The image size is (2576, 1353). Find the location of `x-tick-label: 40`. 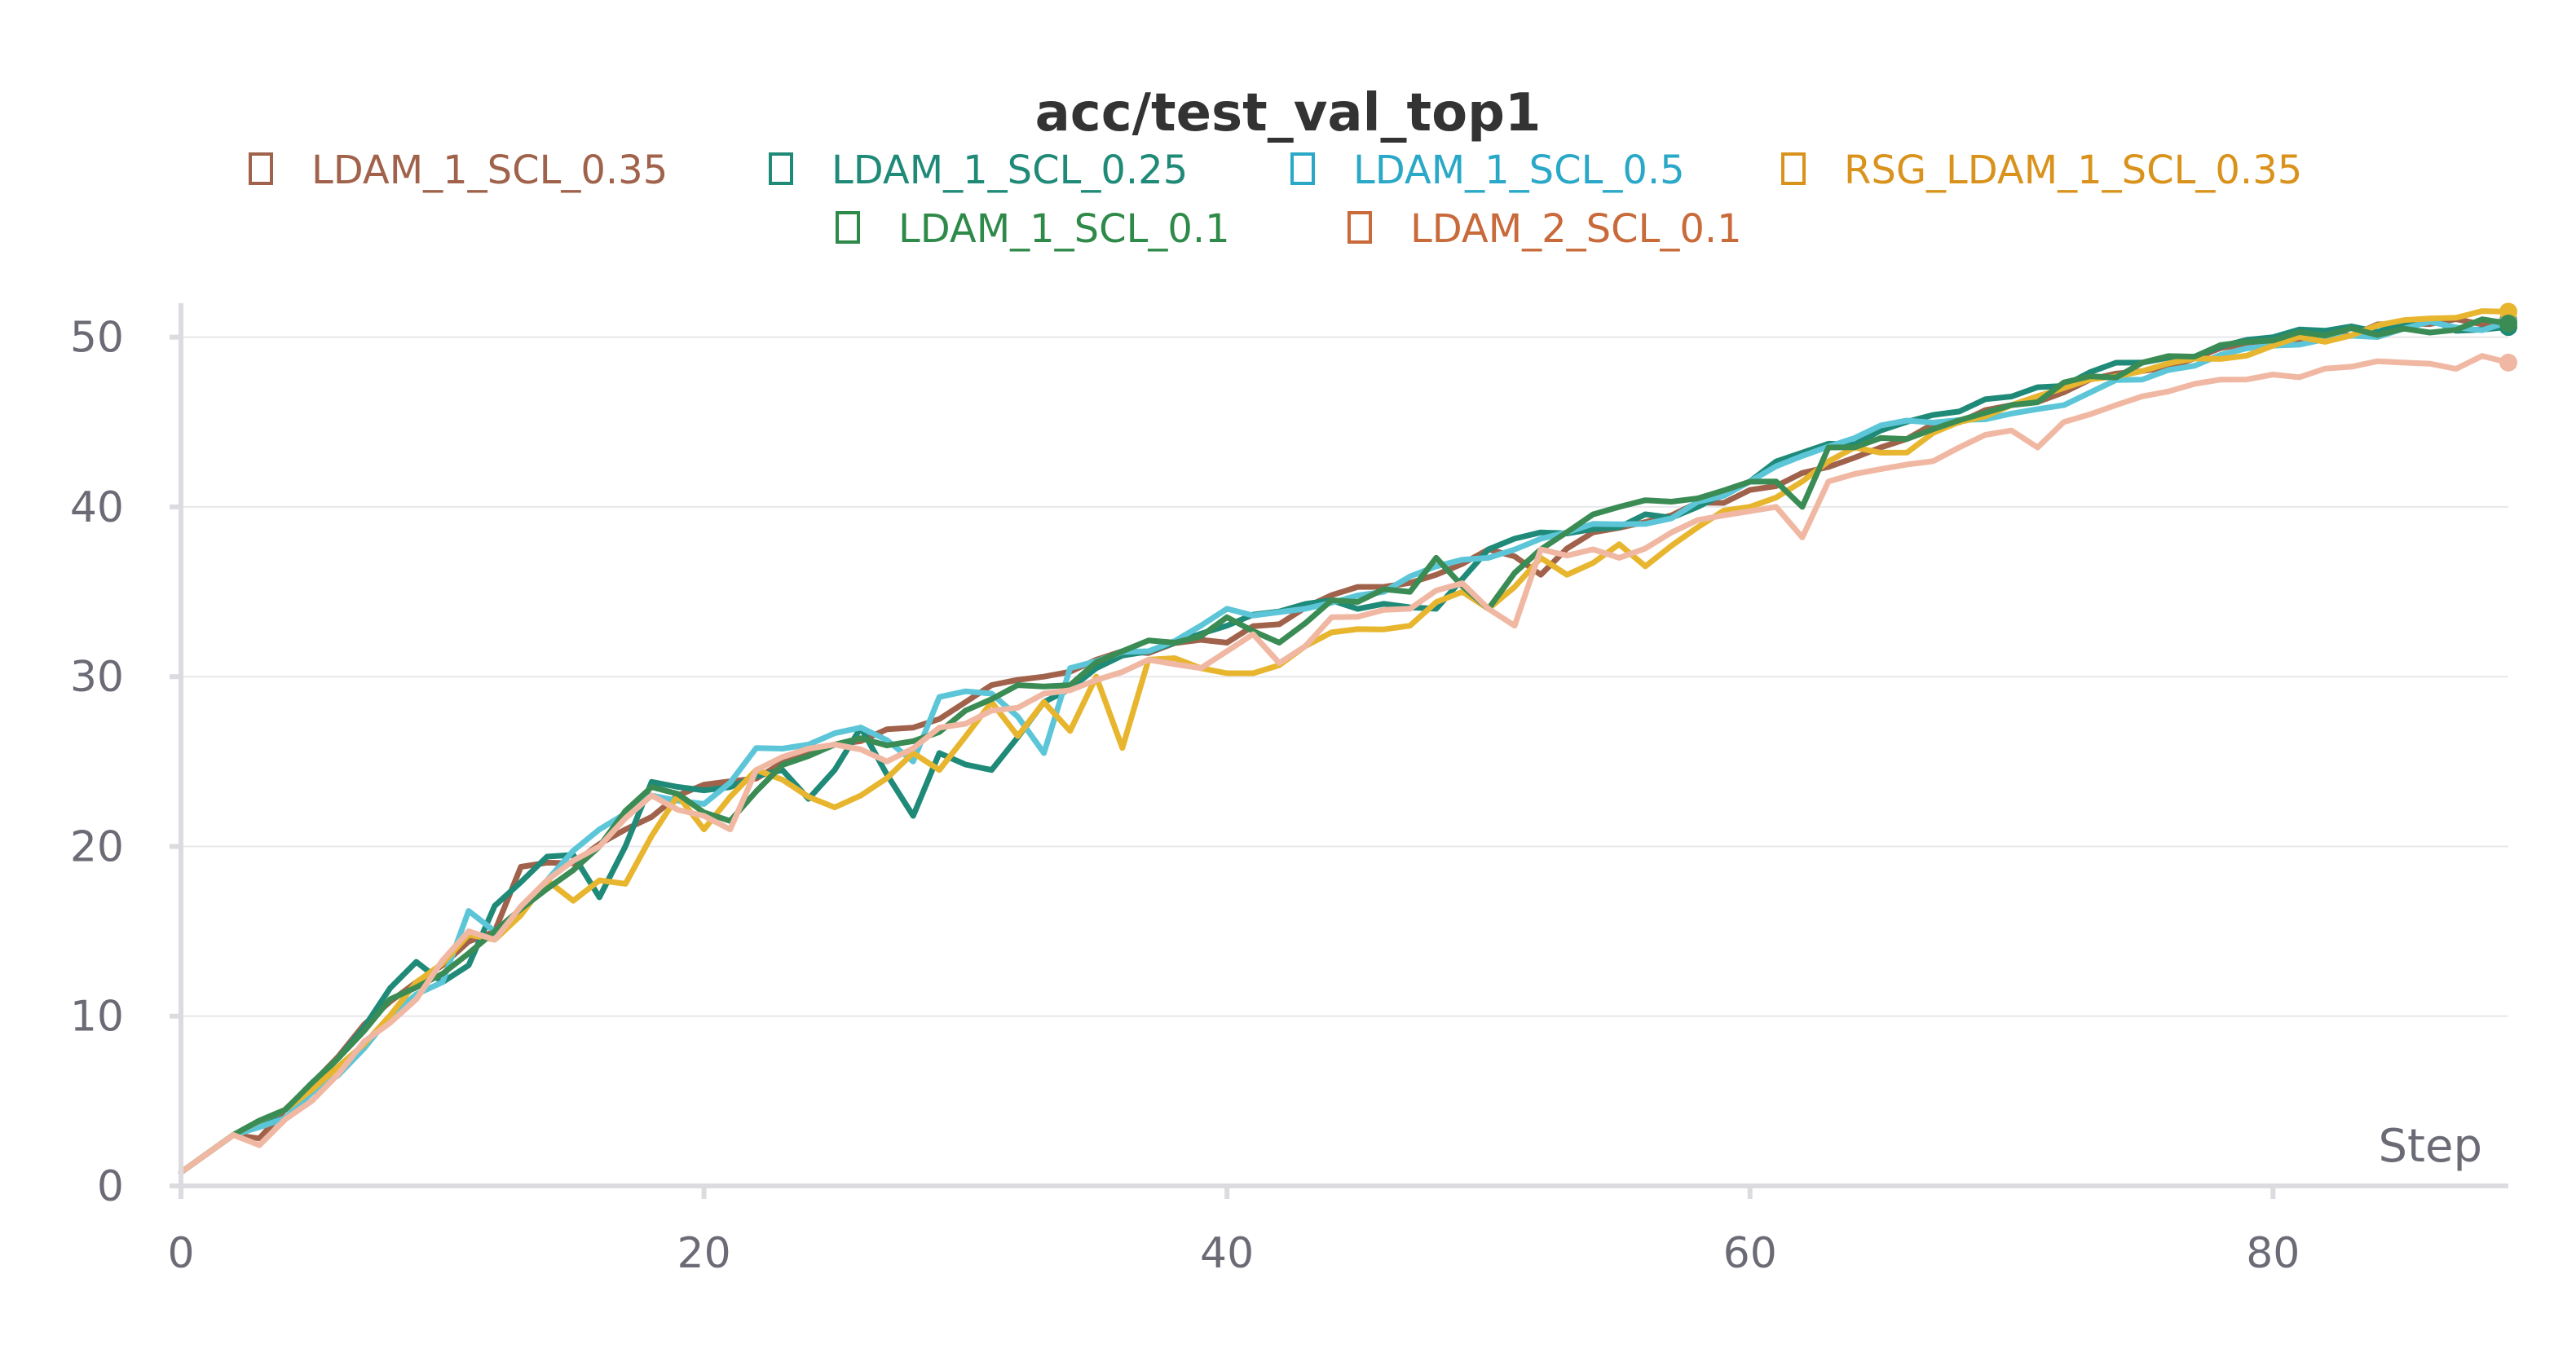

x-tick-label: 40 is located at coordinates (1227, 1253).